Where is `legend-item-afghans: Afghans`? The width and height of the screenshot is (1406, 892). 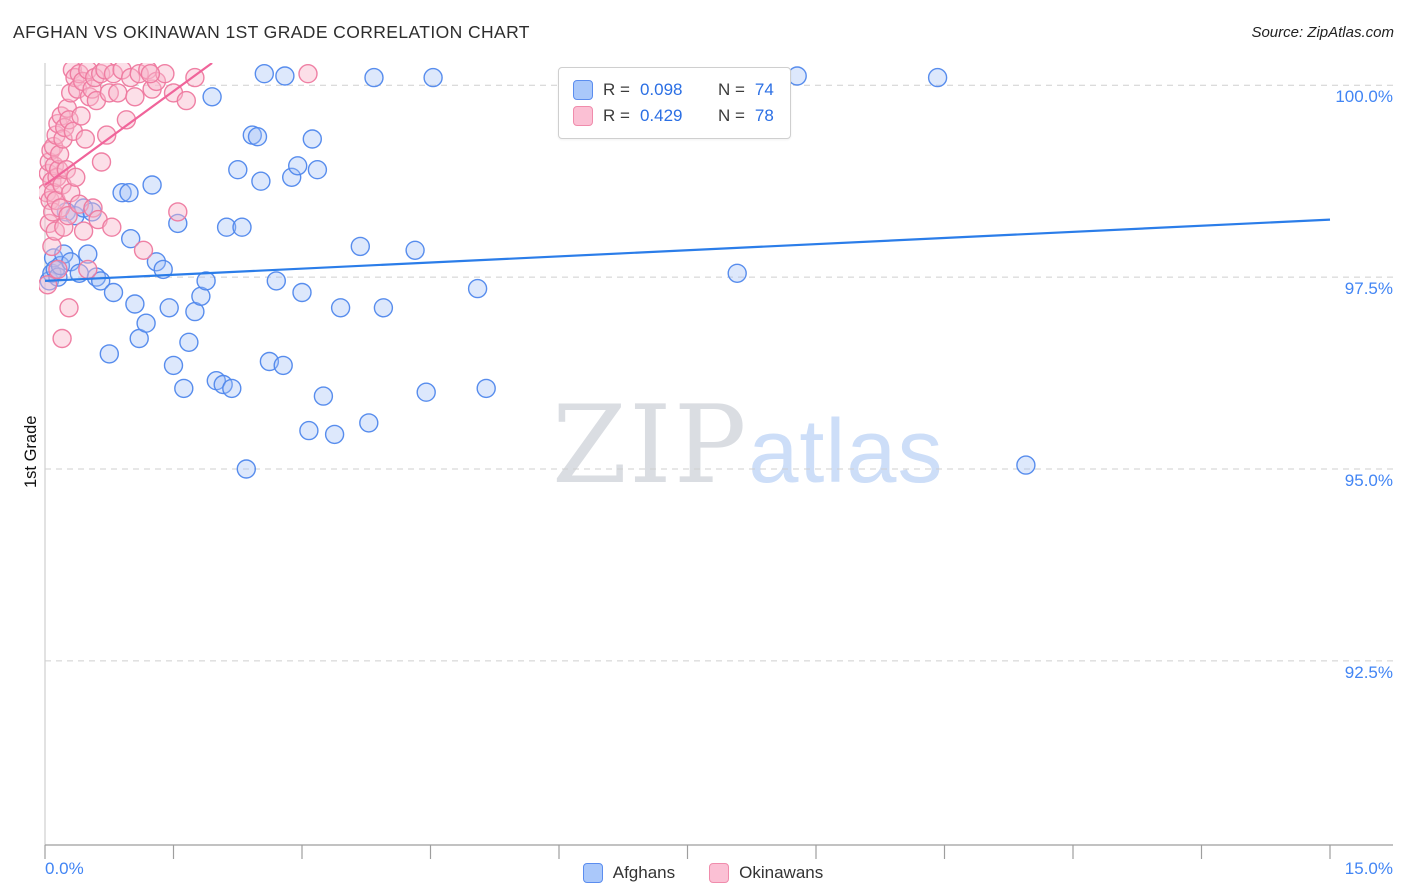
legend-item-afghans: Afghans is located at coordinates (628, 873).